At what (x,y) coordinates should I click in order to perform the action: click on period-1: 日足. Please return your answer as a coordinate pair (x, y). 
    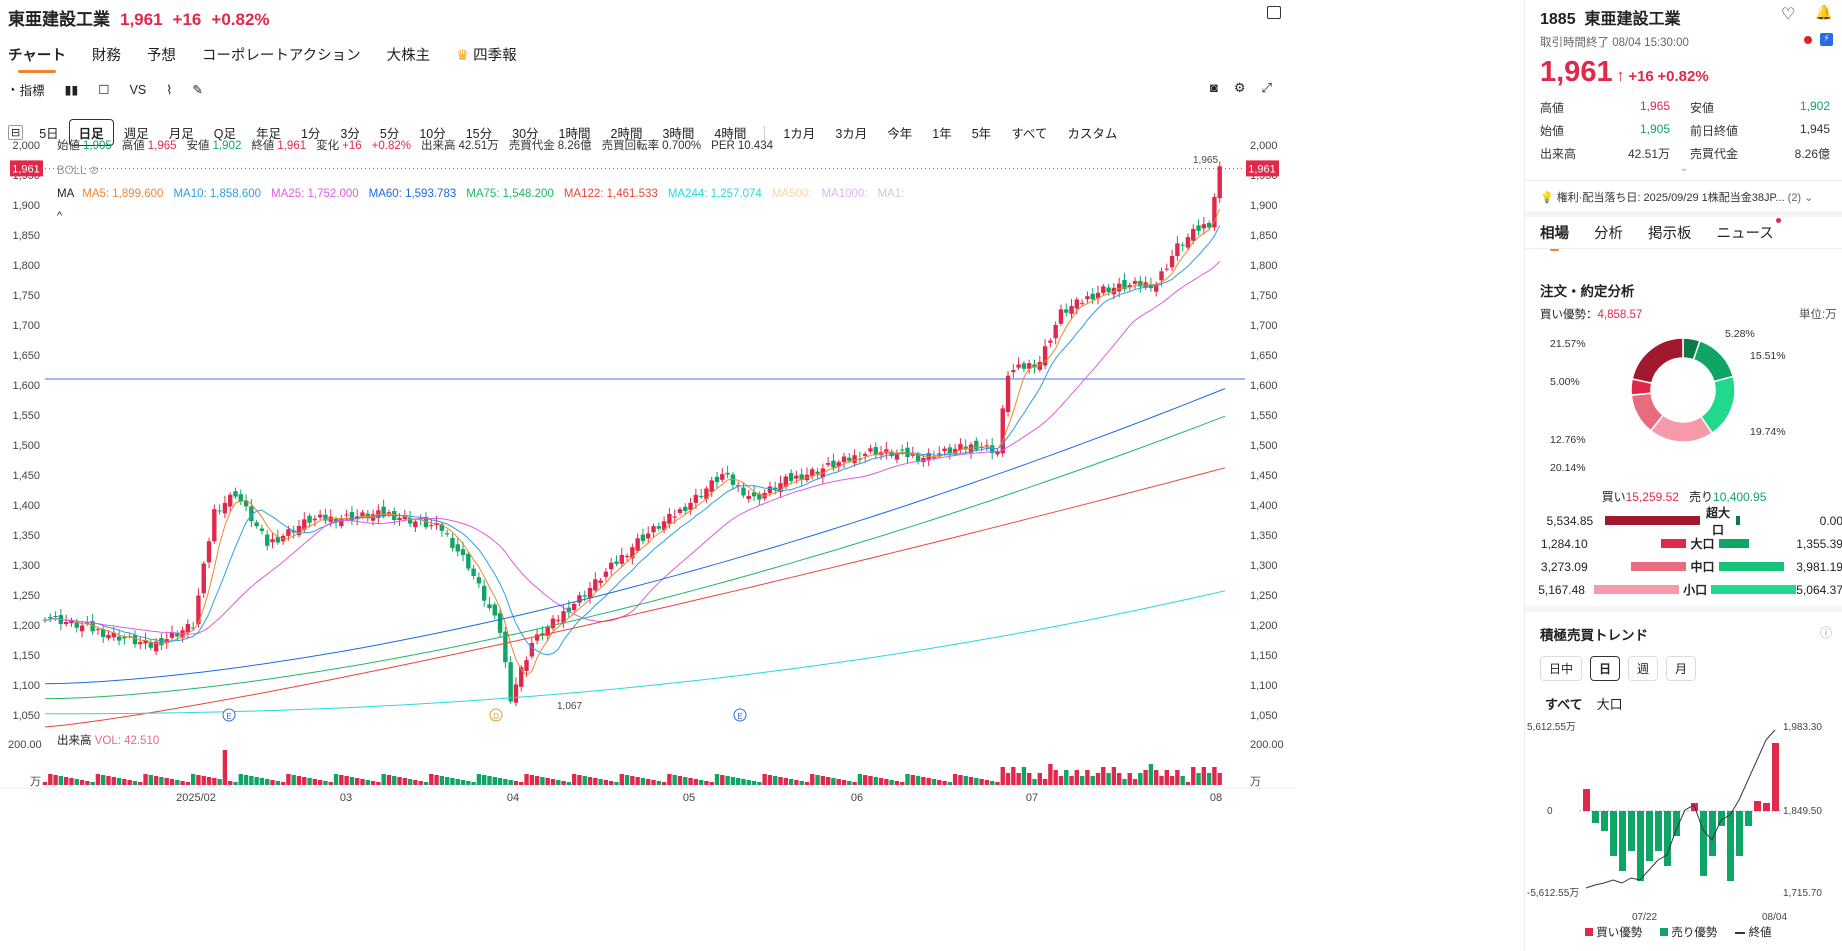
    Looking at the image, I should click on (91, 132).